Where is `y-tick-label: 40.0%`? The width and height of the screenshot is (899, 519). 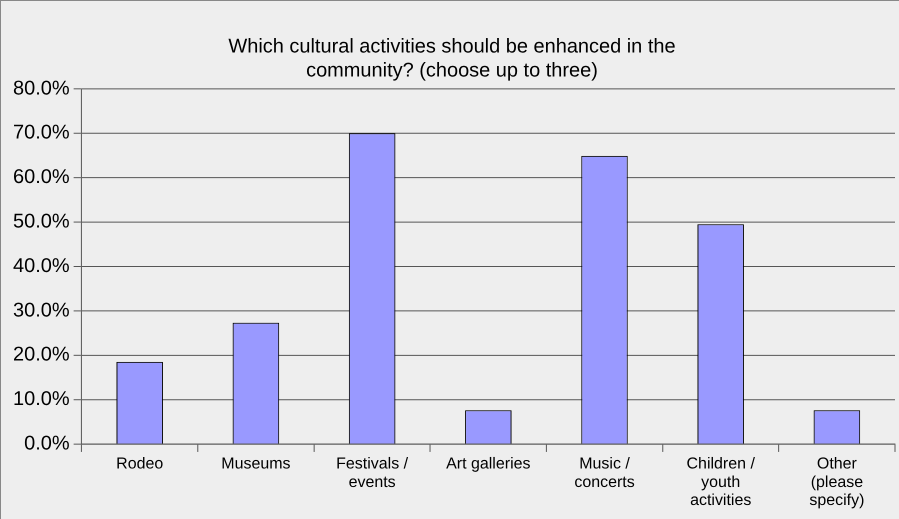 y-tick-label: 40.0% is located at coordinates (41, 265).